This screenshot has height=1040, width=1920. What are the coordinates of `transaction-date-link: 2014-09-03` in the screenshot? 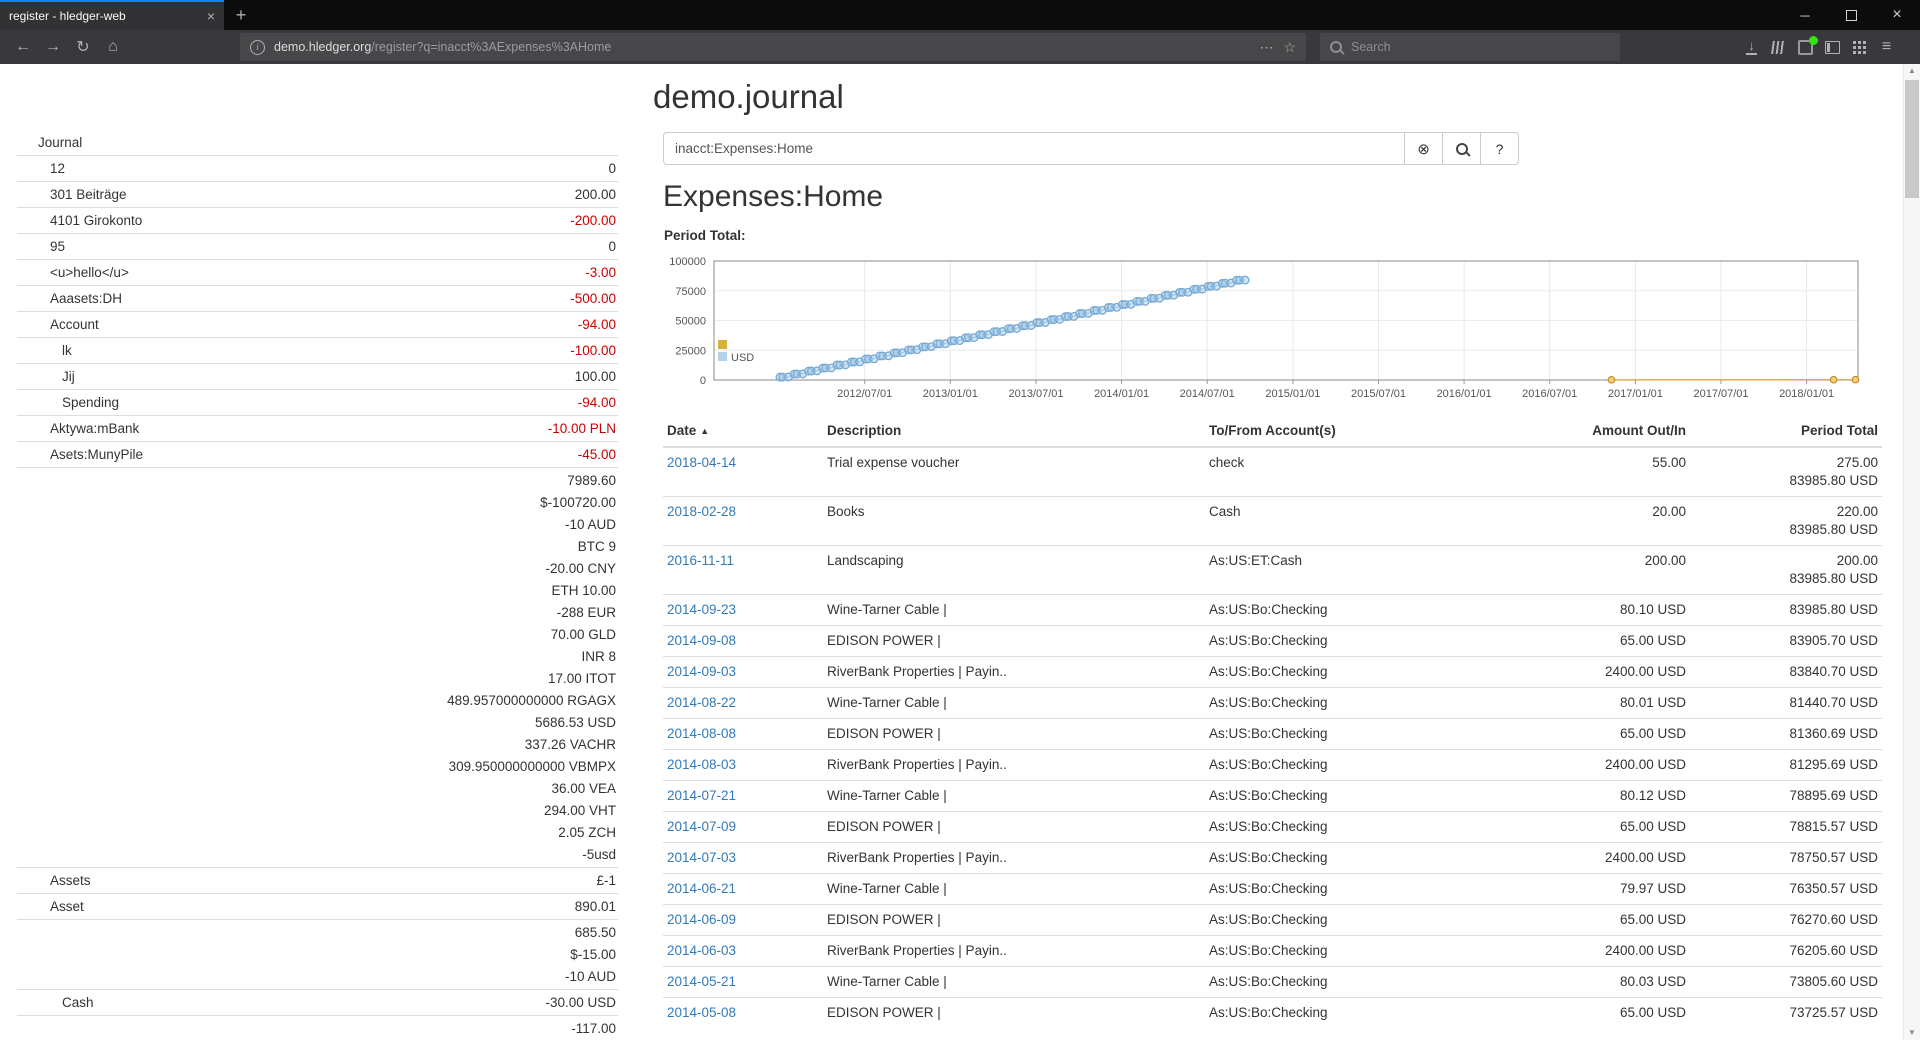 It's located at (702, 671).